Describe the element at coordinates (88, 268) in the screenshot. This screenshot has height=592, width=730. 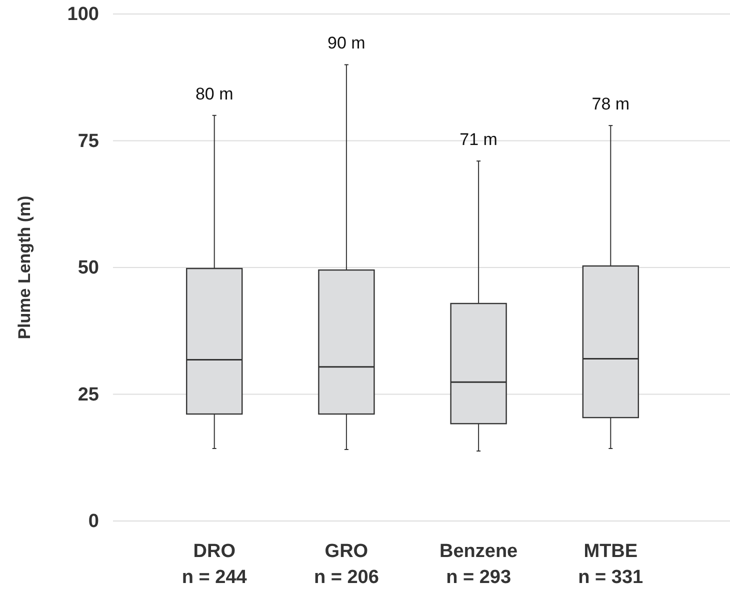
I see `y-tick-label: 50` at that location.